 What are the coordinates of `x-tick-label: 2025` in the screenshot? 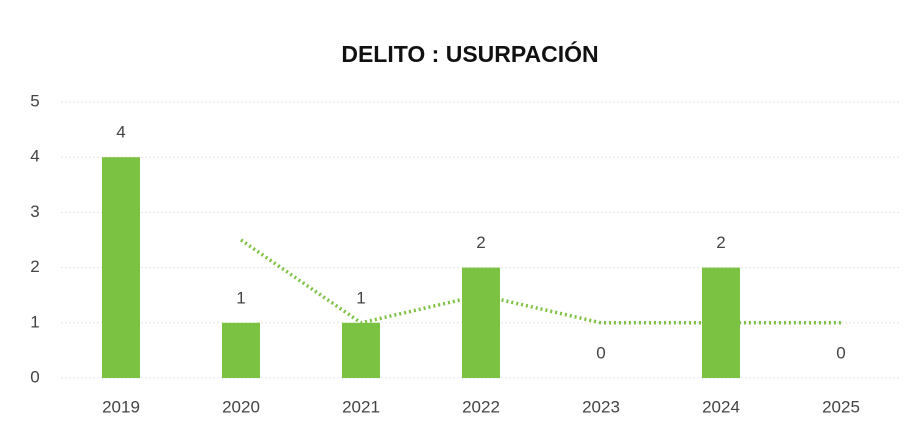 It's located at (841, 406).